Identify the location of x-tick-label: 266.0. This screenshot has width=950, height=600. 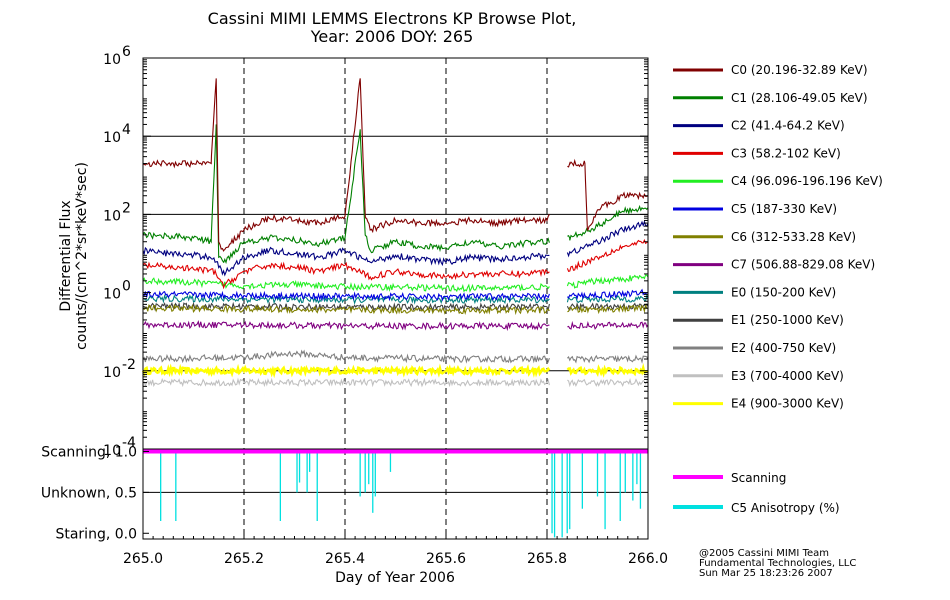
(648, 559).